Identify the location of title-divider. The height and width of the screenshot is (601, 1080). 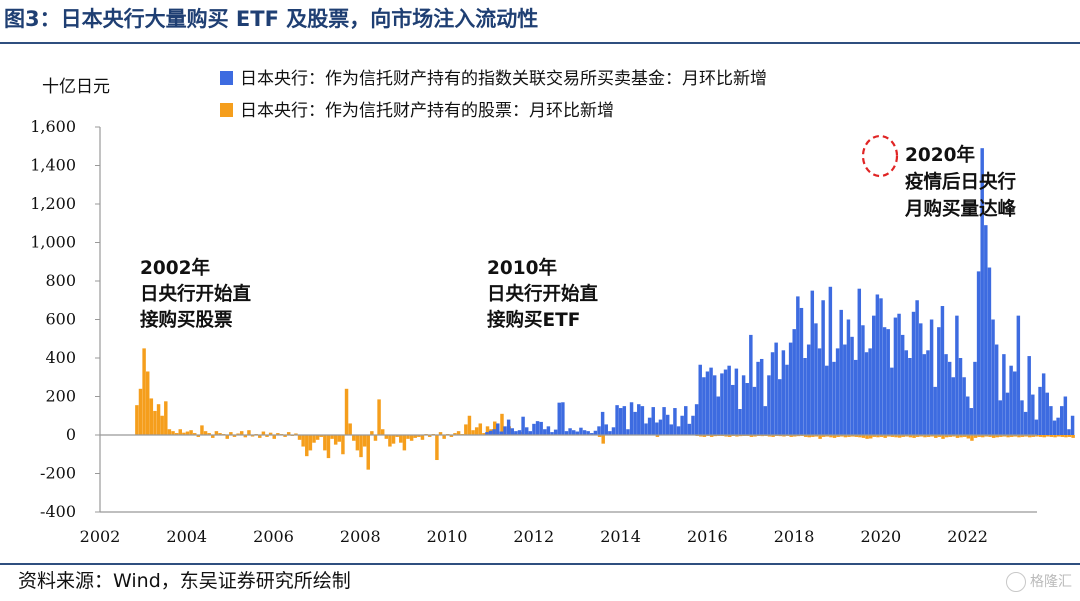
(540, 43).